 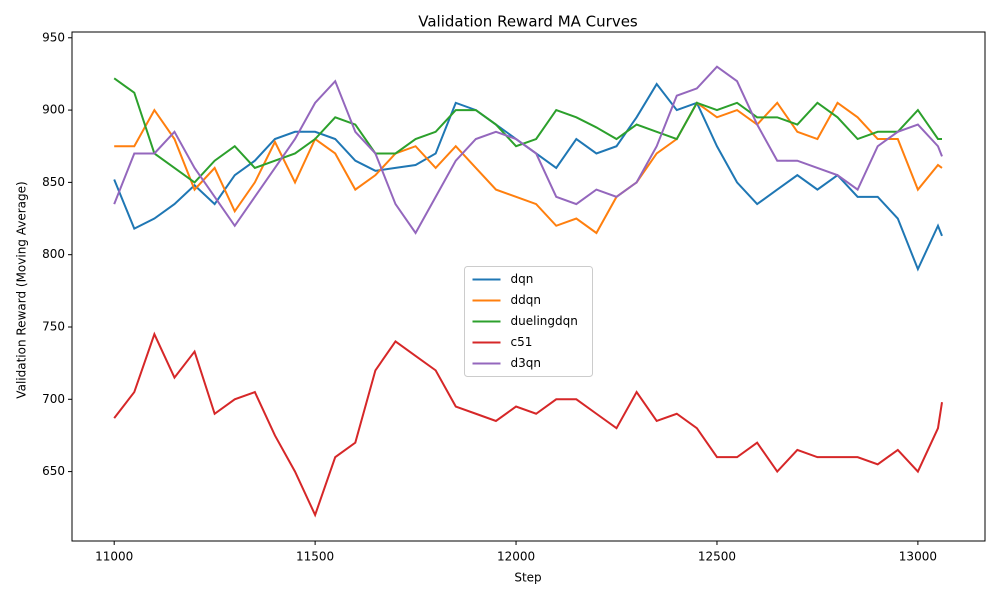 I want to click on legend-label: c51, so click(x=522, y=342).